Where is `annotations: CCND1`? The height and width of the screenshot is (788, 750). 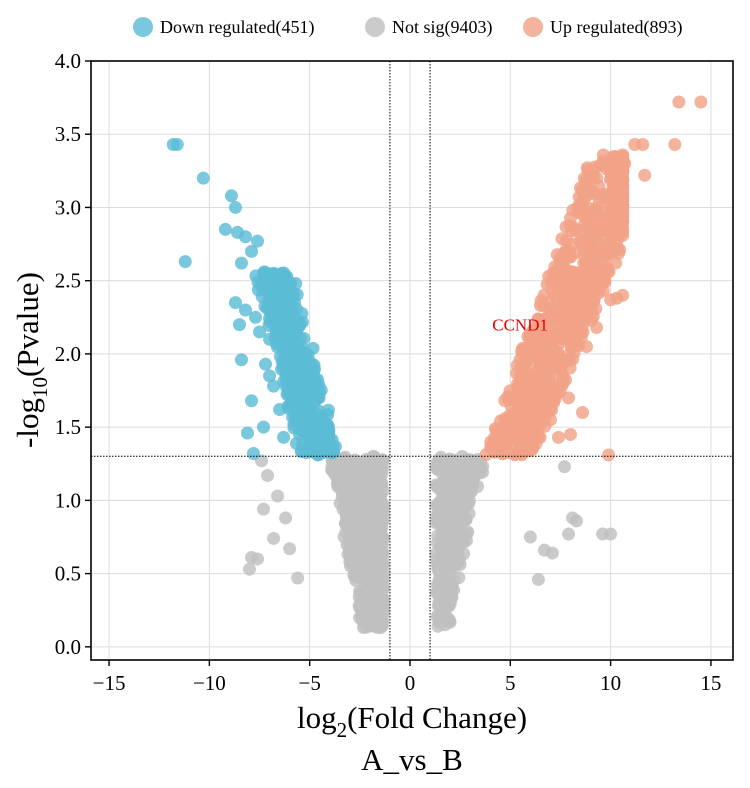
annotations: CCND1 is located at coordinates (520, 325).